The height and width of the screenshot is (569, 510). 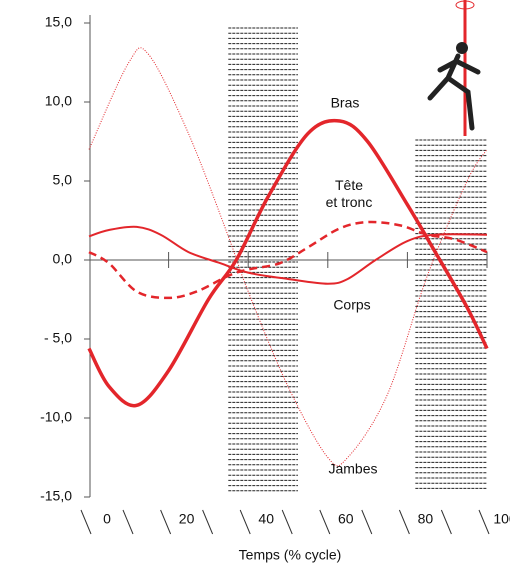 I want to click on runner-icon, so click(x=454, y=68).